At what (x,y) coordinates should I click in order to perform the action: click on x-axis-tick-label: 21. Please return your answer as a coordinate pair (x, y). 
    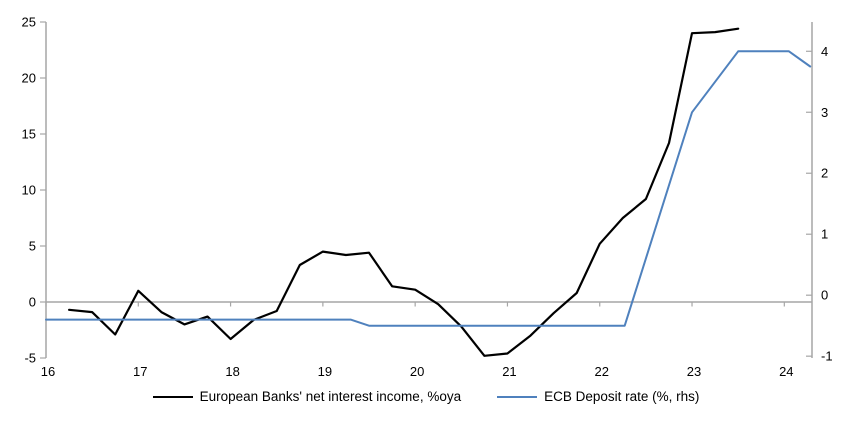
    Looking at the image, I should click on (509, 371).